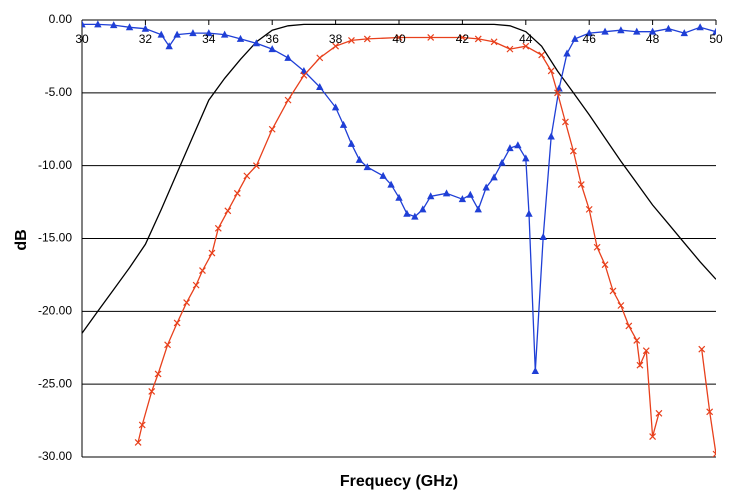  Describe the element at coordinates (590, 39) in the screenshot. I see `x-tick-label: 46` at that location.